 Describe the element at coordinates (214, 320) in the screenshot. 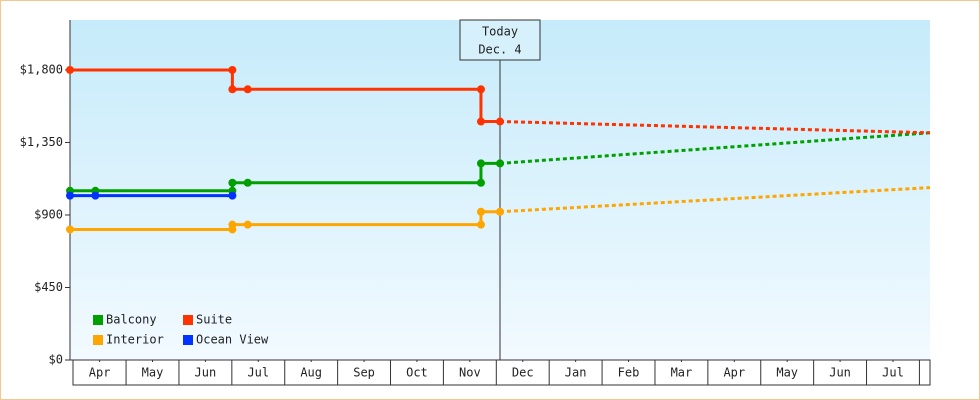

I see `legend-label: Suite` at that location.